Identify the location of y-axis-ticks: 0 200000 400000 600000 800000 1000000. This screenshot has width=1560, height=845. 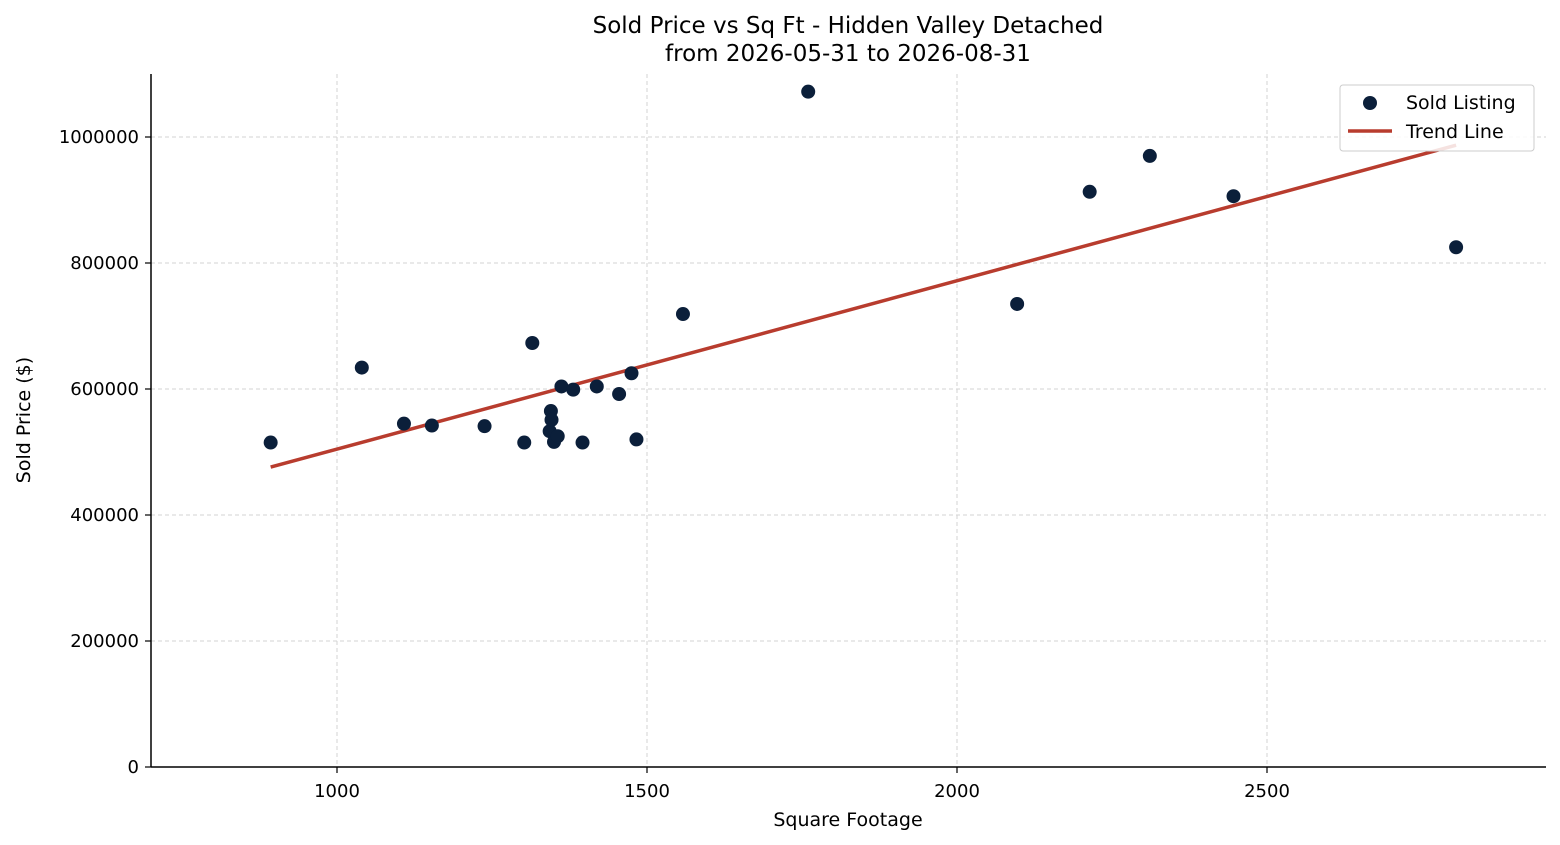
(105, 452).